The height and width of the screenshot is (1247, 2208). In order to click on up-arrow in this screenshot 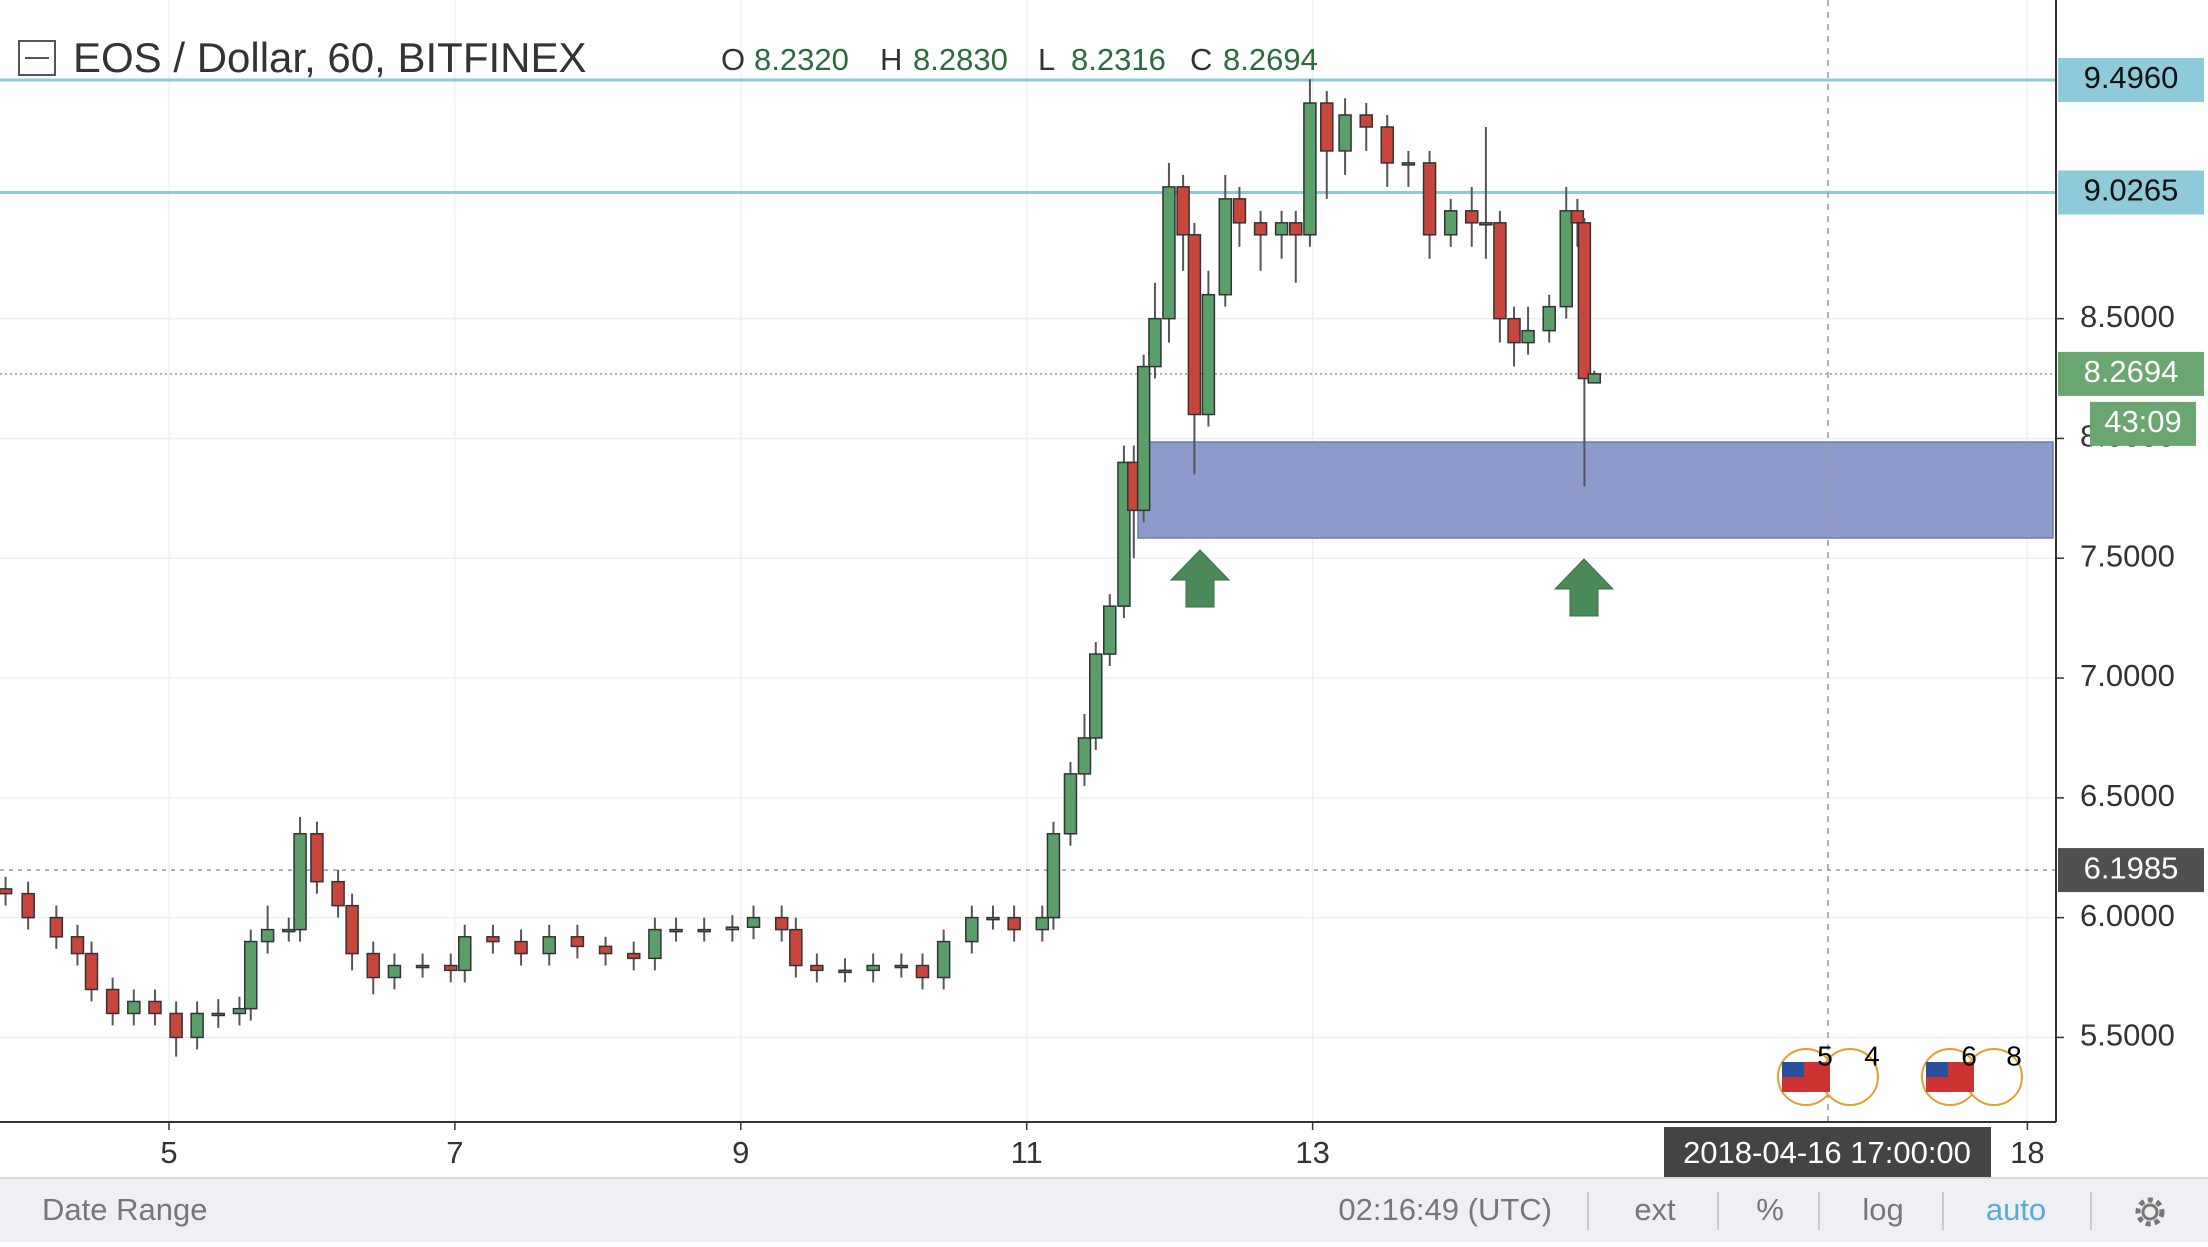, I will do `click(1200, 578)`.